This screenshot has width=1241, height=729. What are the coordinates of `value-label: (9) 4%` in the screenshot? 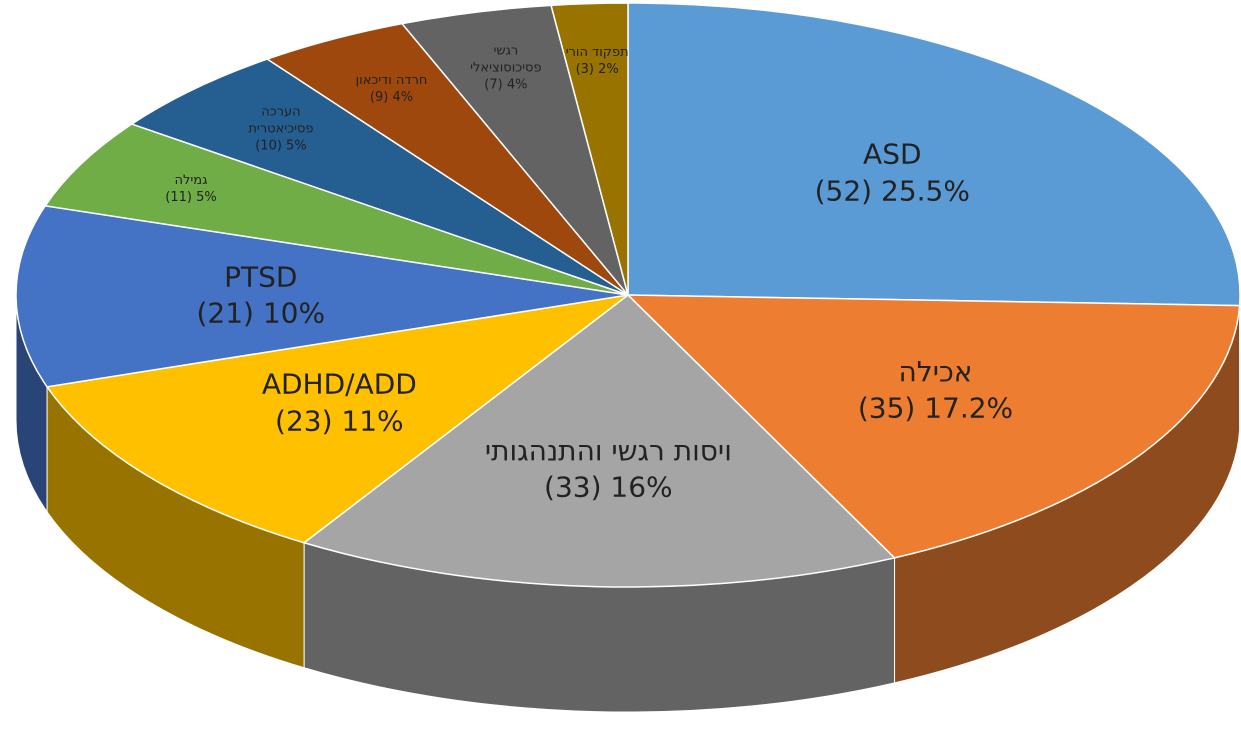 It's located at (391, 98).